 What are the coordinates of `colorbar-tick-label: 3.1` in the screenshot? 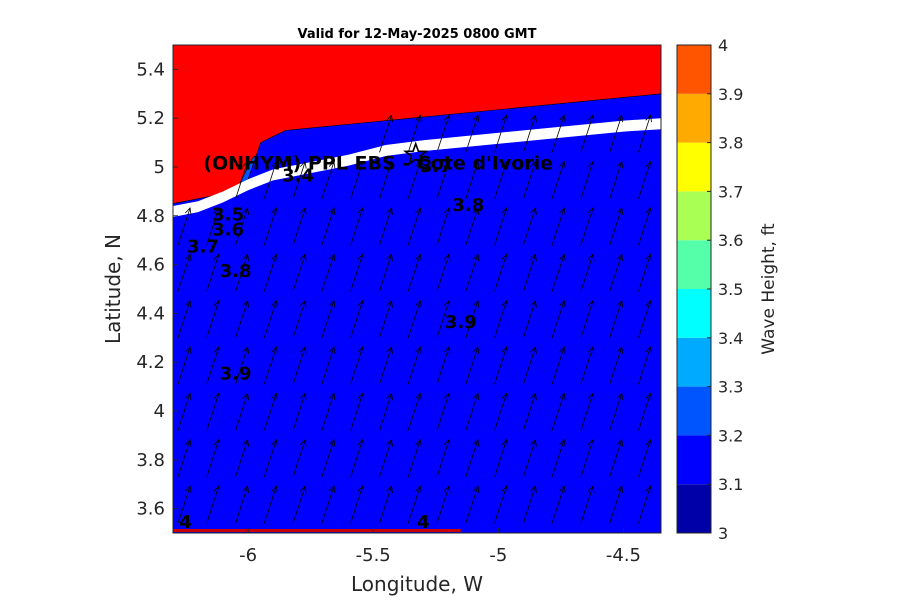 It's located at (730, 484).